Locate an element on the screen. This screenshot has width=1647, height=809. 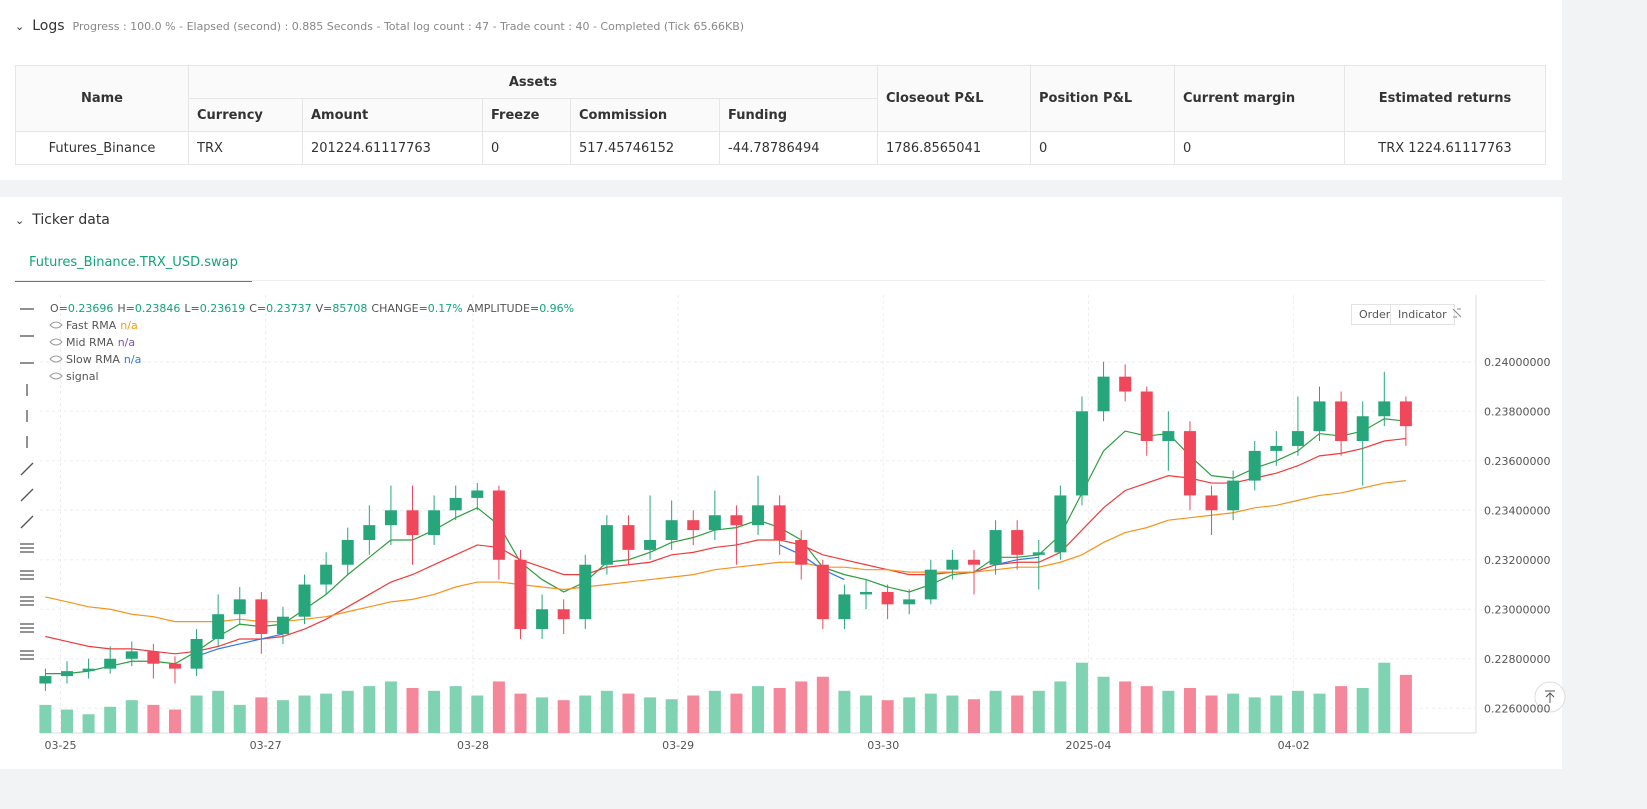
fullscreen-icon is located at coordinates (1457, 313).